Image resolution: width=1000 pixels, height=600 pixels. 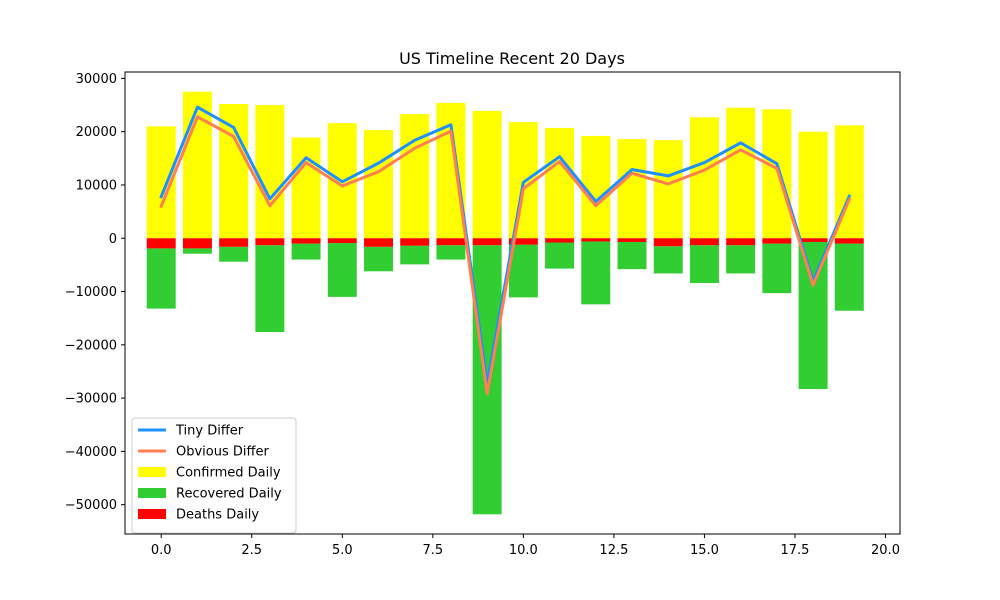 What do you see at coordinates (152, 493) in the screenshot?
I see `legend-swatch-recovered-daily` at bounding box center [152, 493].